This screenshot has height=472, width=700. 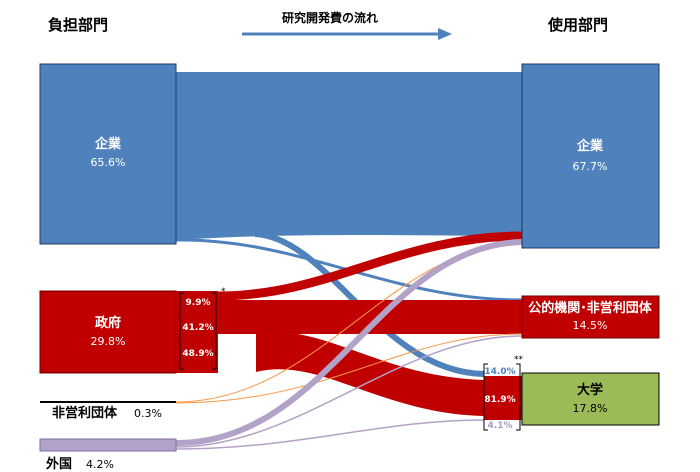 What do you see at coordinates (223, 292) in the screenshot?
I see `gov-marker: *` at bounding box center [223, 292].